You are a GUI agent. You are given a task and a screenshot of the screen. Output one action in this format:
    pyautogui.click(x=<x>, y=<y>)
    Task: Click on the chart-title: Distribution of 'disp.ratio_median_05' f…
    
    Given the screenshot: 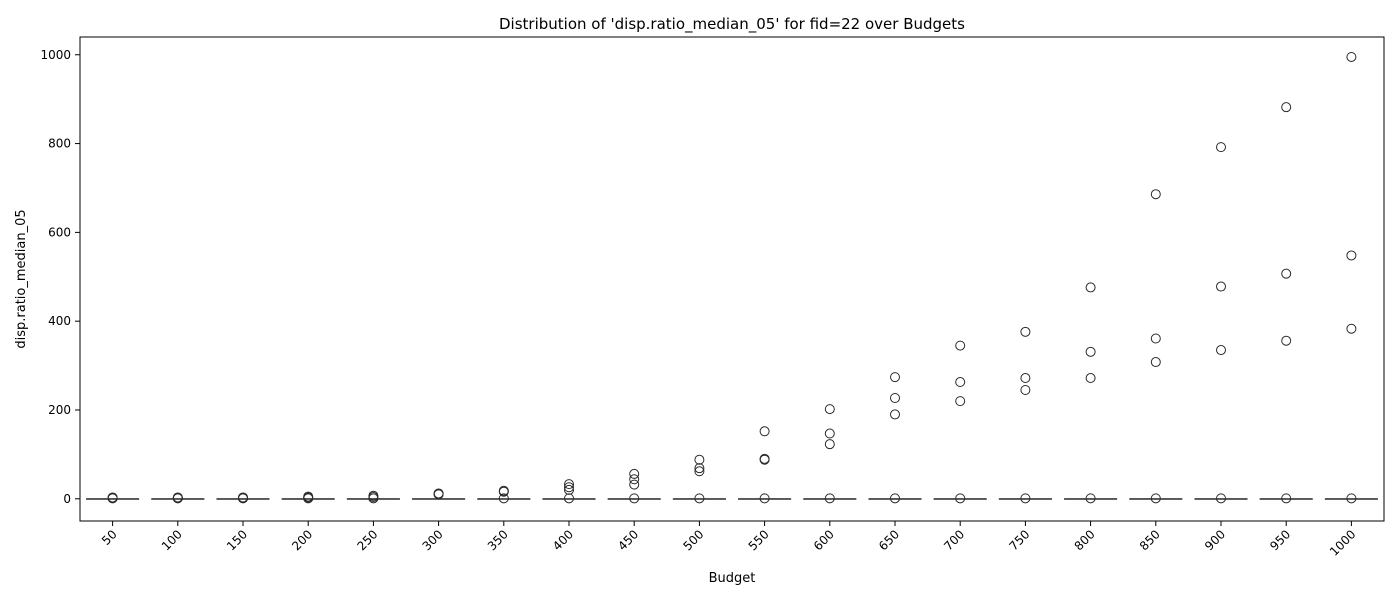 What is the action you would take?
    pyautogui.click(x=732, y=24)
    